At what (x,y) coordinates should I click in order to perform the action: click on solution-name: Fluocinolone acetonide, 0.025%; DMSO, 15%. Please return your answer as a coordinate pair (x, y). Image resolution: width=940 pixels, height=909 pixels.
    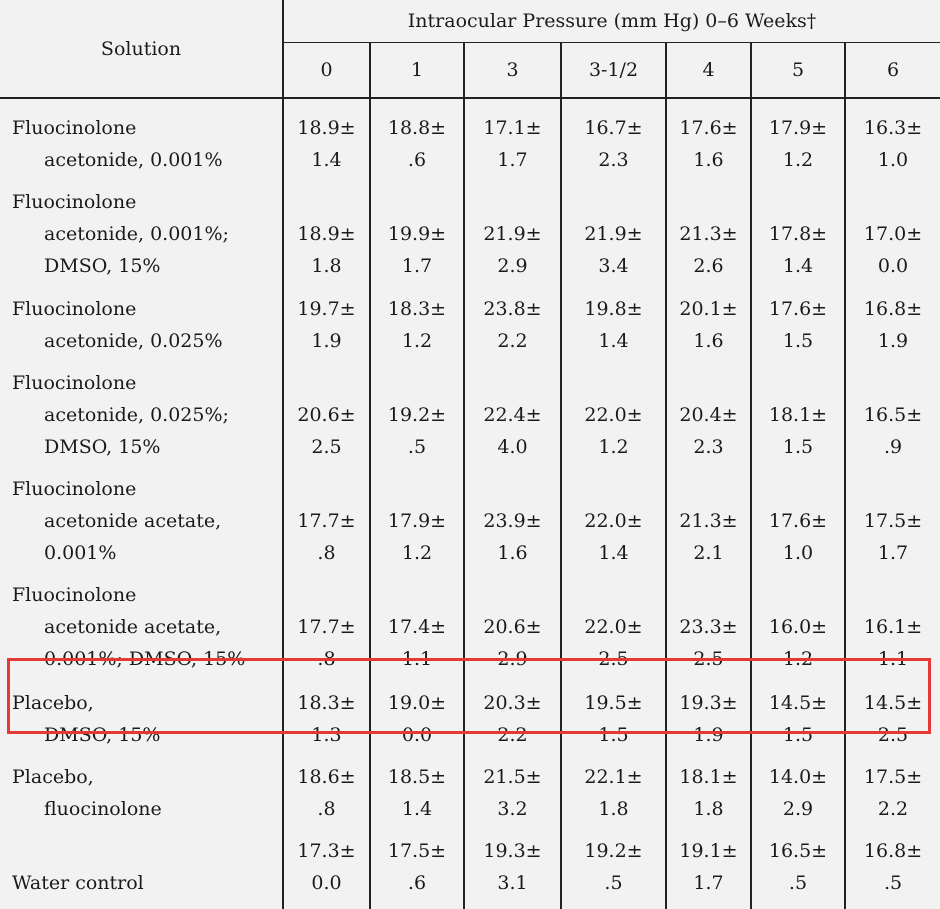
    Looking at the image, I should click on (141, 420).